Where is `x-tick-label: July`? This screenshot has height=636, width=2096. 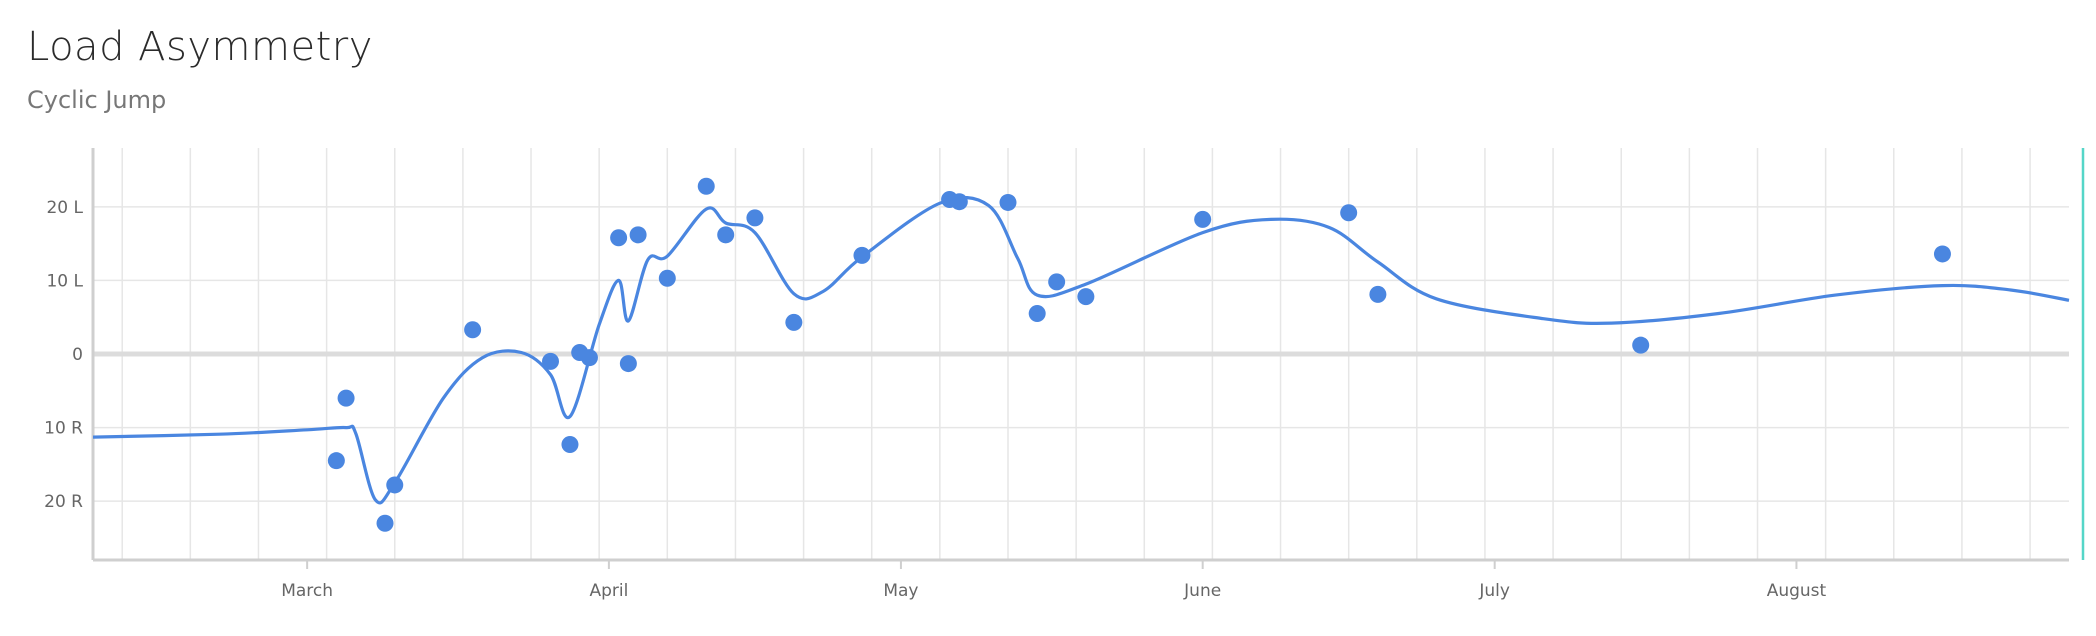
x-tick-label: July is located at coordinates (1494, 591).